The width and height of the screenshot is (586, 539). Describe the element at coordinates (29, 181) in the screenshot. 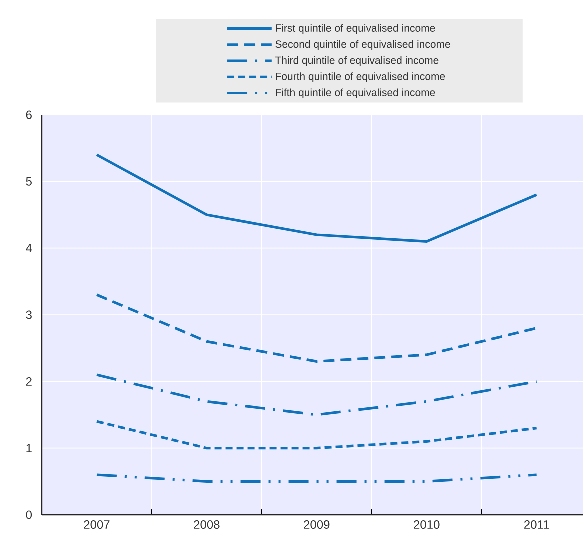

I see `y-tick-label: 5` at that location.